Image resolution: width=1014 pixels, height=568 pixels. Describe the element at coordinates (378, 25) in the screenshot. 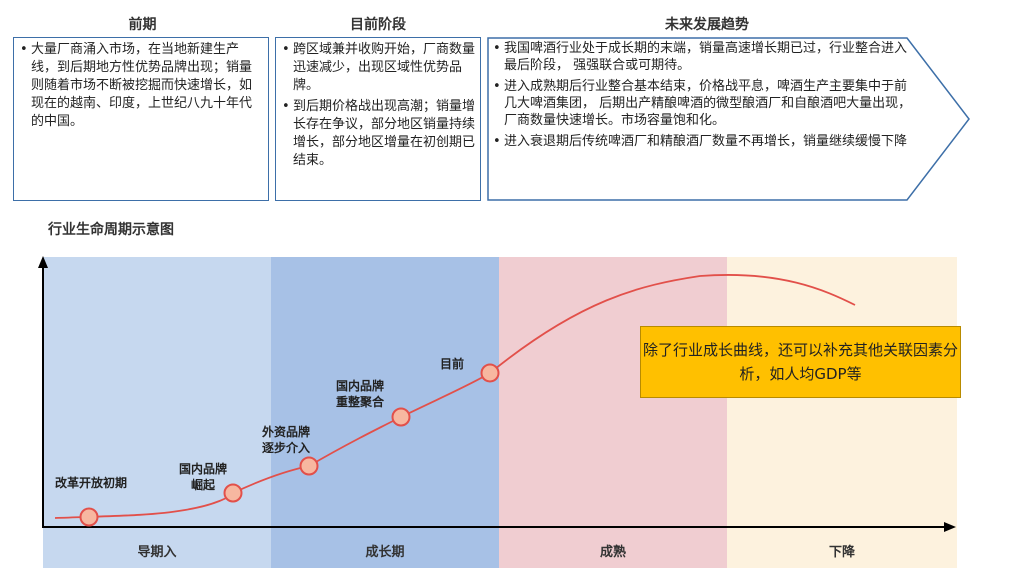

I see `column-title-current: 目前阶段` at that location.